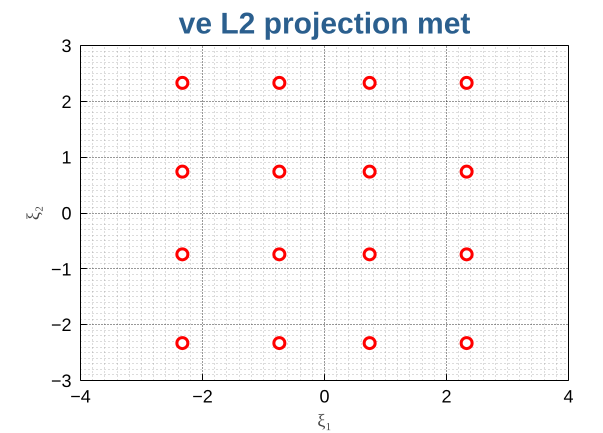 The image size is (603, 433). What do you see at coordinates (61, 325) in the screenshot?
I see `y-tick-label: −2` at bounding box center [61, 325].